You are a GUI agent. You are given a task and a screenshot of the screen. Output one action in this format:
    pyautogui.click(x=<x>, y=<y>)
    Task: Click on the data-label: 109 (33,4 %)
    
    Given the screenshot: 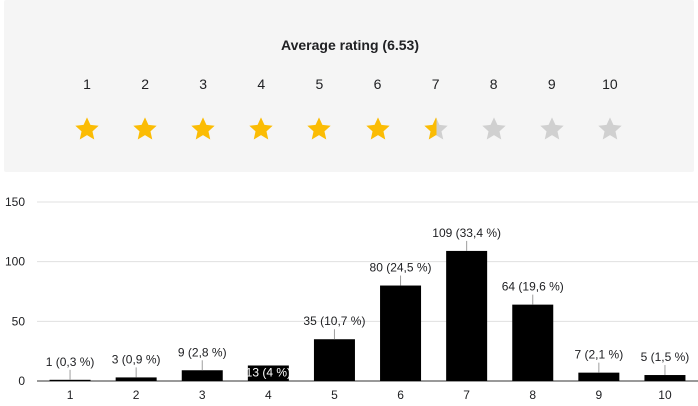 What is the action you would take?
    pyautogui.click(x=466, y=233)
    